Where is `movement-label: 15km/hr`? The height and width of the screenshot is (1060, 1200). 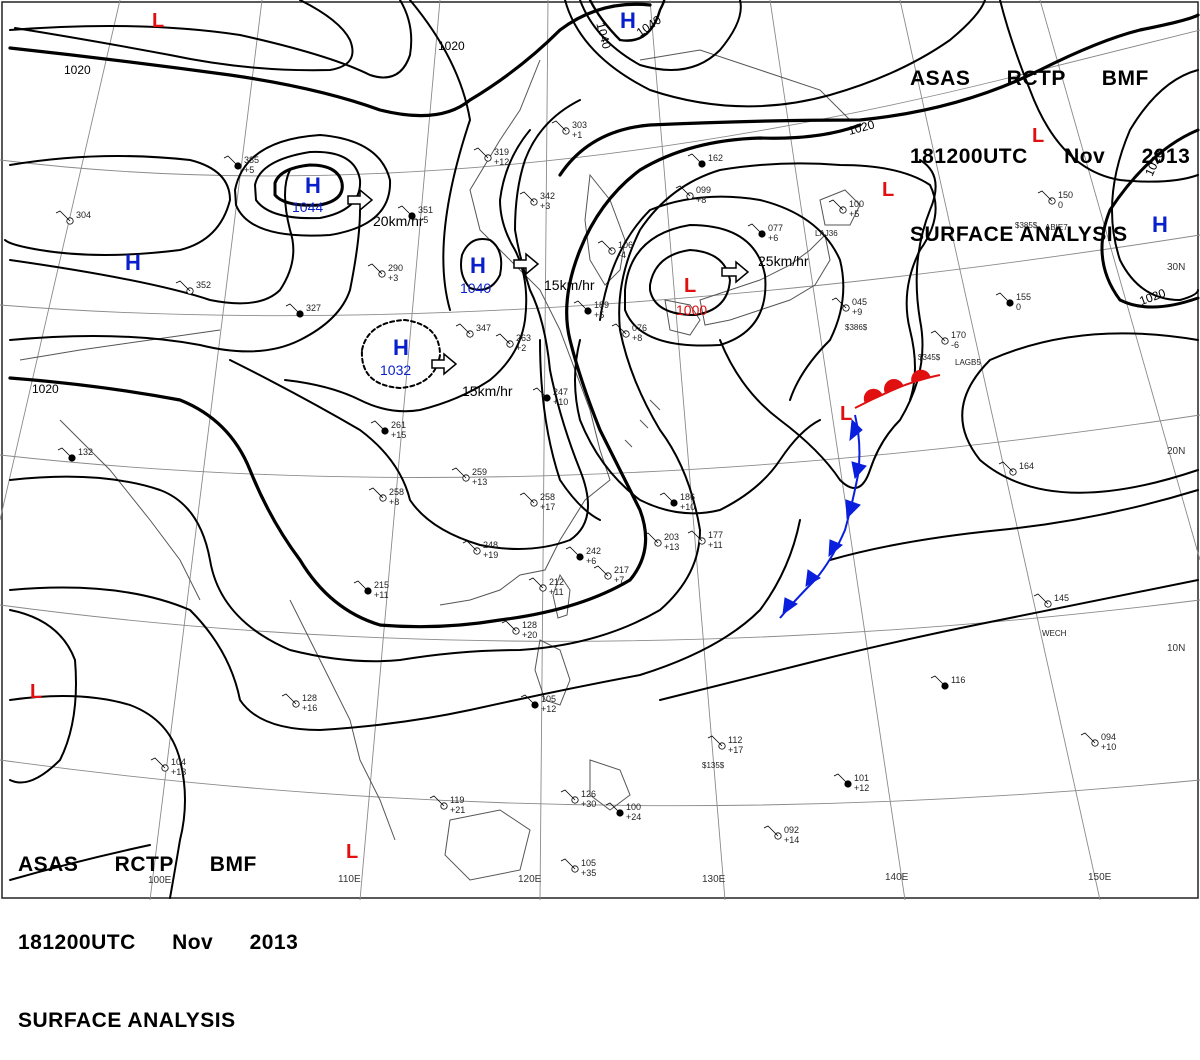
movement-label: 15km/hr is located at coordinates (569, 285).